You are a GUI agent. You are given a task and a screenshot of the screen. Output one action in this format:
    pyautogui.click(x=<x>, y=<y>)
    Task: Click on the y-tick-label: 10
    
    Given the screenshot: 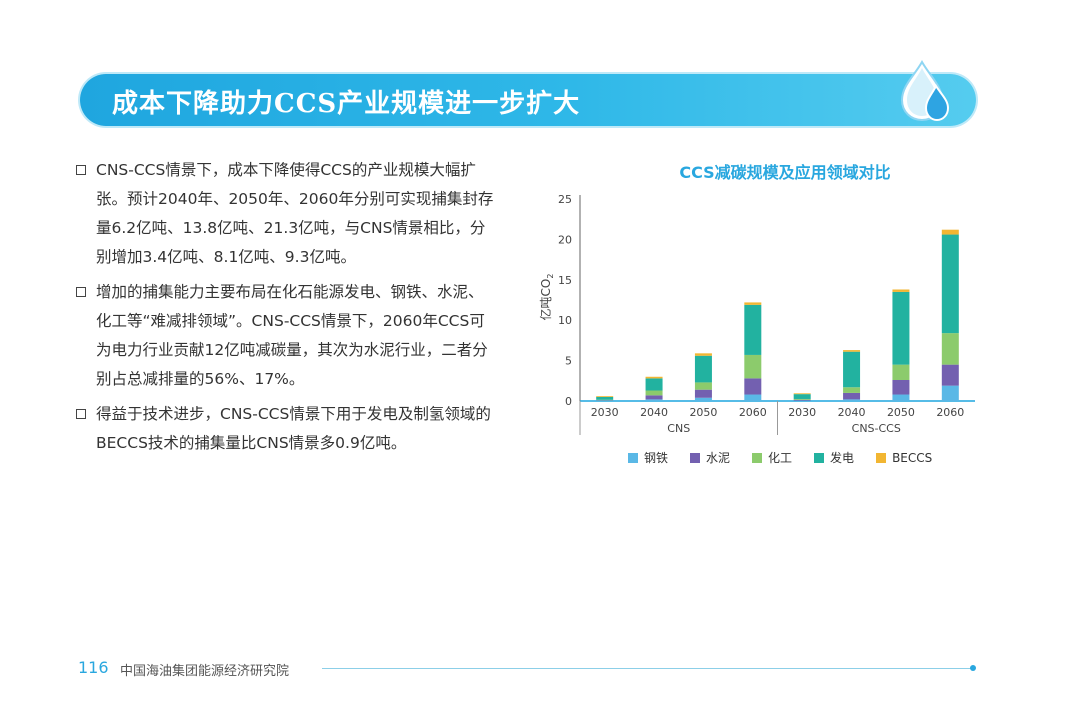 What is the action you would take?
    pyautogui.click(x=565, y=320)
    